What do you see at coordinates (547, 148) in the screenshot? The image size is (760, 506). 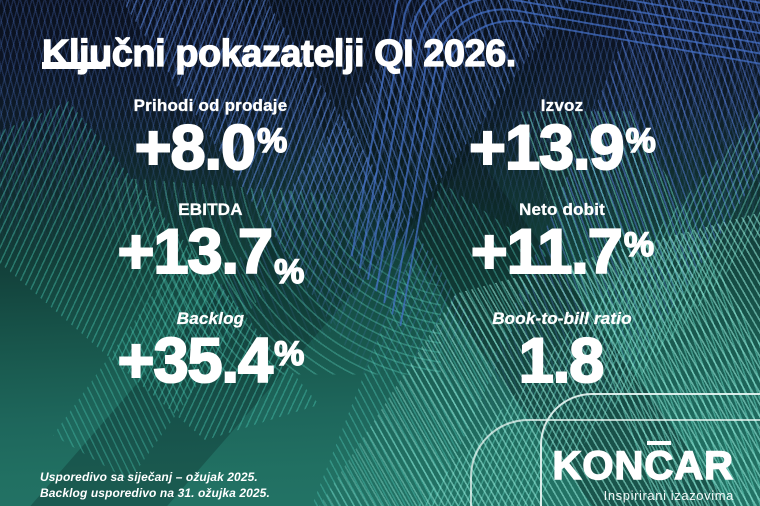 I see `metric-number: +13.9` at bounding box center [547, 148].